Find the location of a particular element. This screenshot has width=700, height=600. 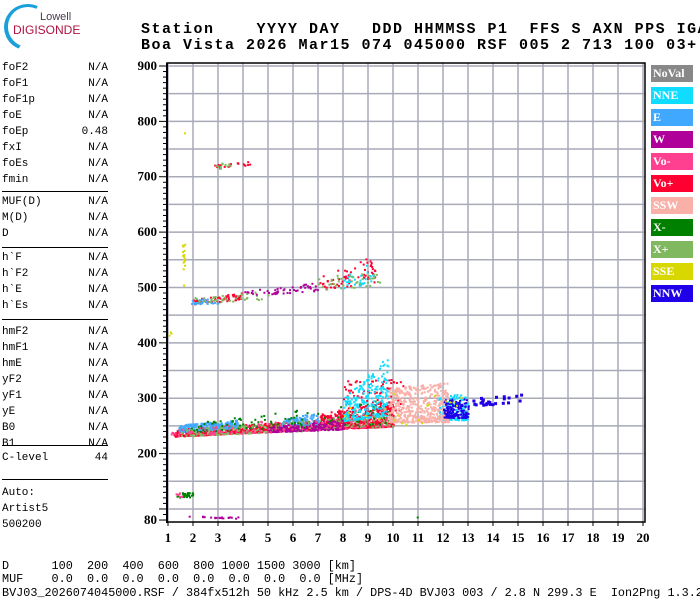

legend-entry: Vo- is located at coordinates (672, 161).